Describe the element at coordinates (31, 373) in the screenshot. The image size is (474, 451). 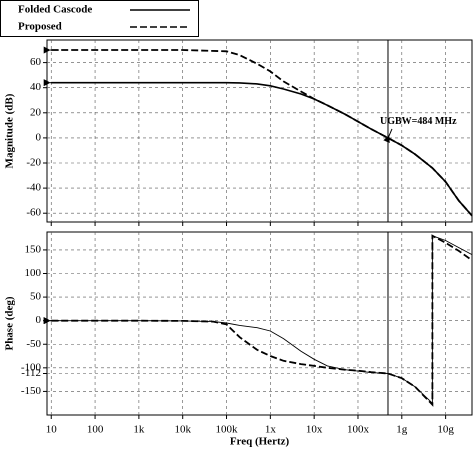
I see `y-tick-label: -112` at that location.